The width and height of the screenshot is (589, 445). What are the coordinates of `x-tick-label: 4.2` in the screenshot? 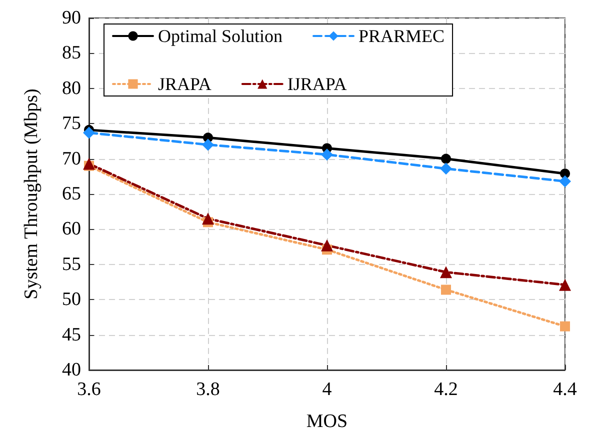 It's located at (446, 389).